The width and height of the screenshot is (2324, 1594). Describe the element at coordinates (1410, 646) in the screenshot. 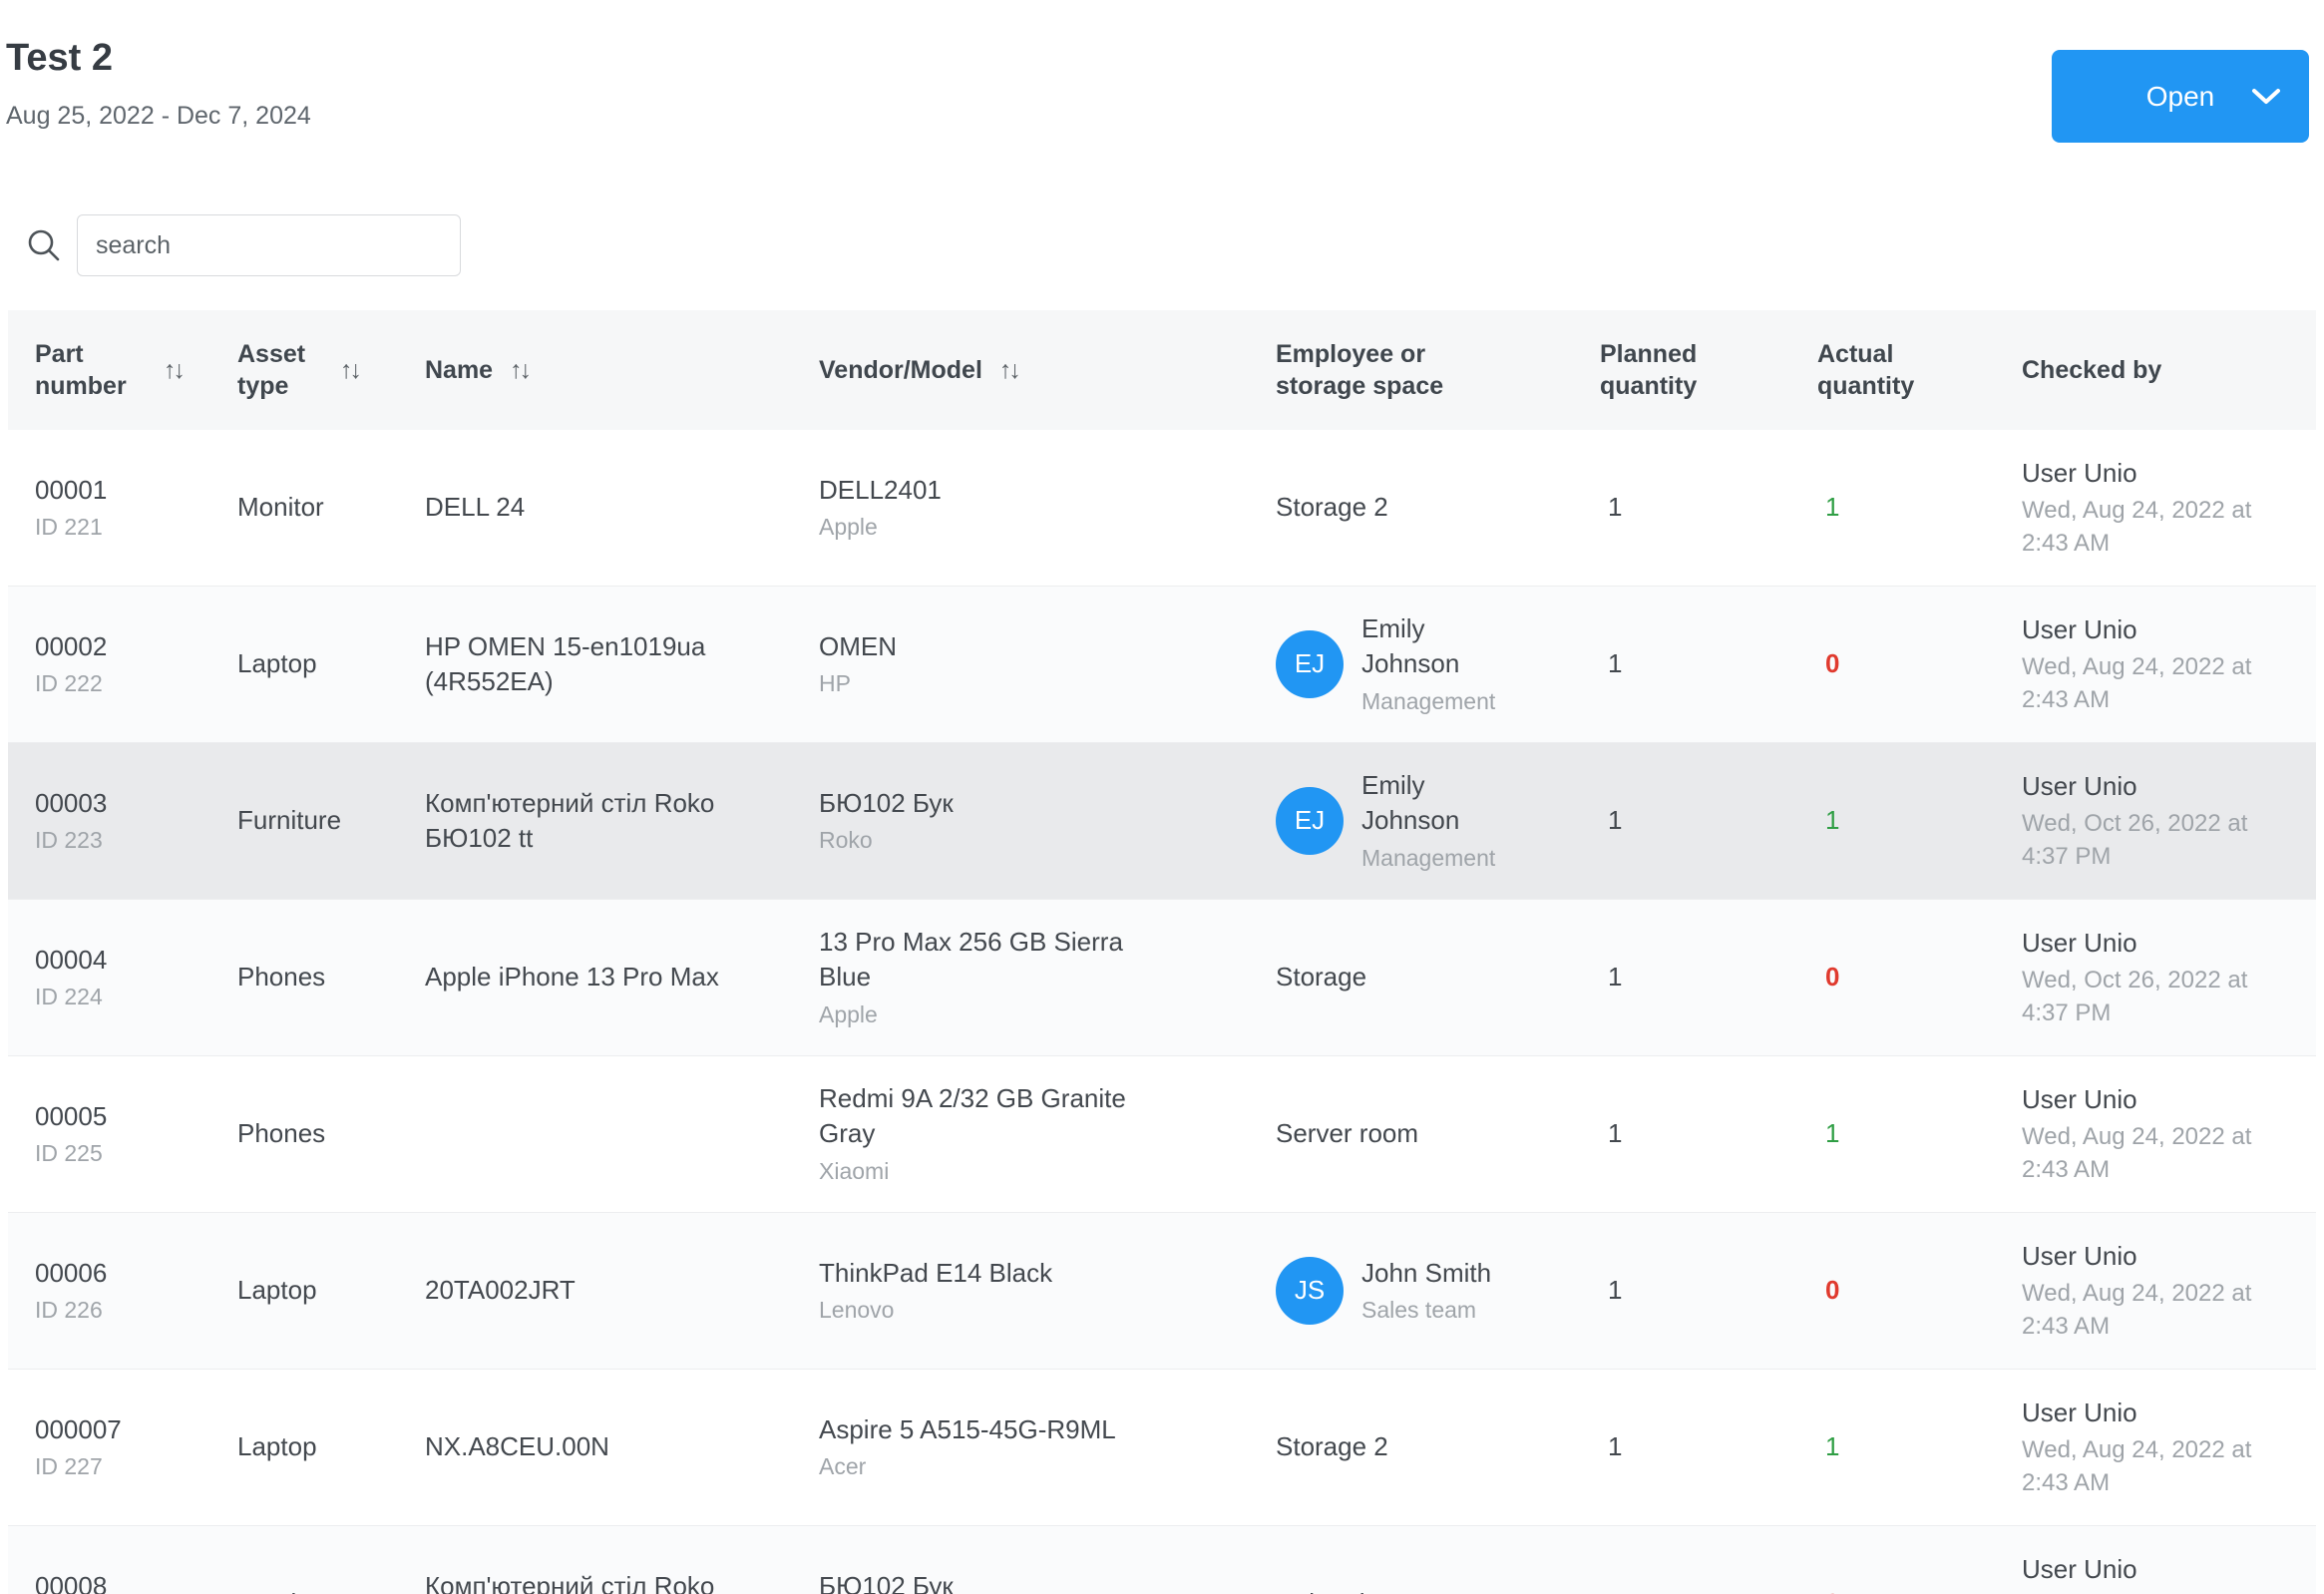

I see `employee-name: Emily Johnson` at that location.